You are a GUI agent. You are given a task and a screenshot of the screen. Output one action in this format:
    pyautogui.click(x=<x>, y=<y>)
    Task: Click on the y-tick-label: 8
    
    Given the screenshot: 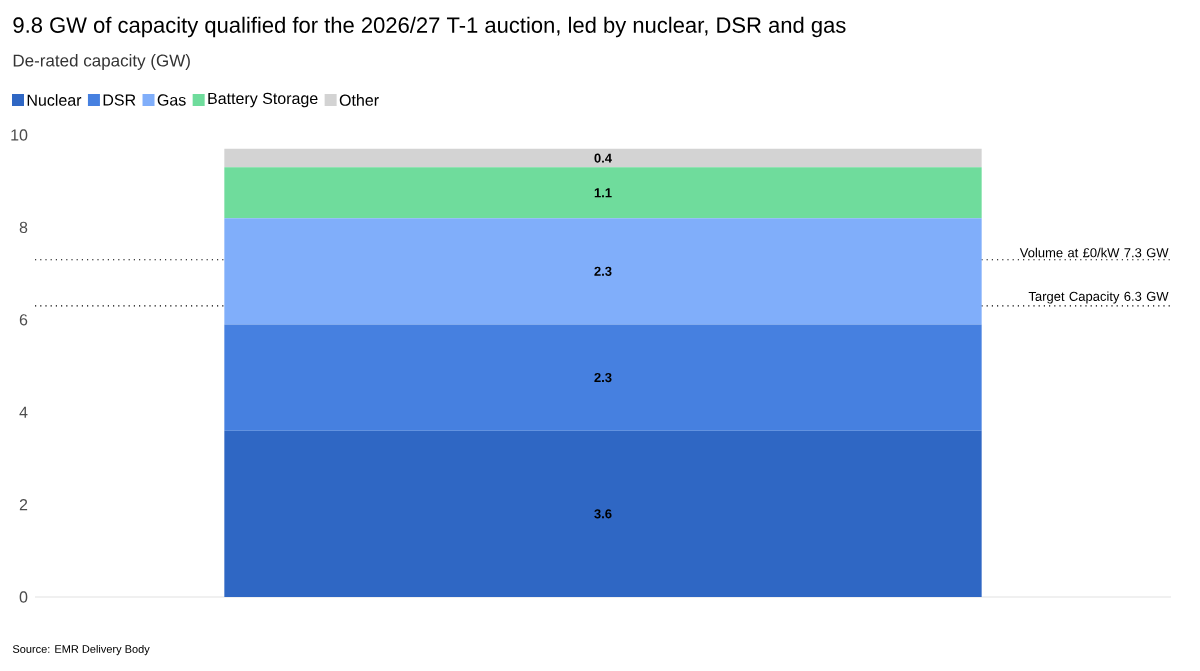 What is the action you would take?
    pyautogui.click(x=23, y=227)
    